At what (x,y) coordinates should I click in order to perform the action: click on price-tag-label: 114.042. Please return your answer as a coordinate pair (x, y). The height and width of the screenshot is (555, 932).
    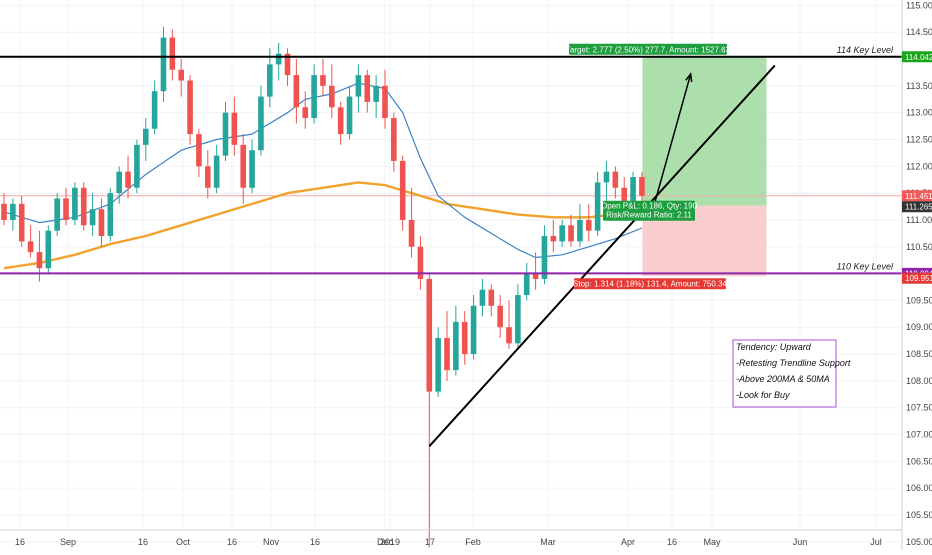
    Looking at the image, I should click on (918, 57).